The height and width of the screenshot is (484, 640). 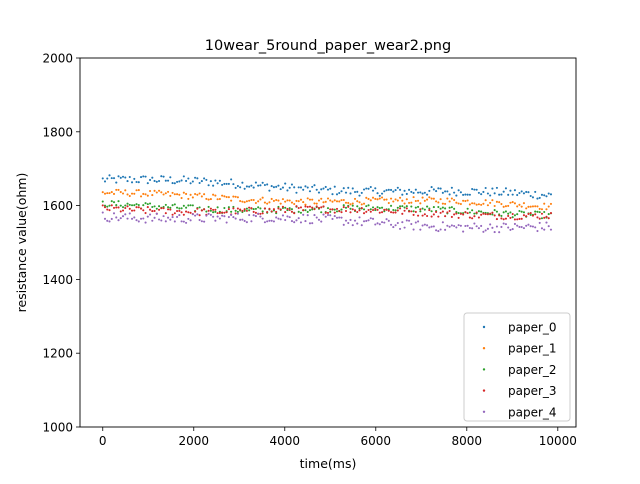 I want to click on y-tick-label: 1800, so click(x=57, y=132).